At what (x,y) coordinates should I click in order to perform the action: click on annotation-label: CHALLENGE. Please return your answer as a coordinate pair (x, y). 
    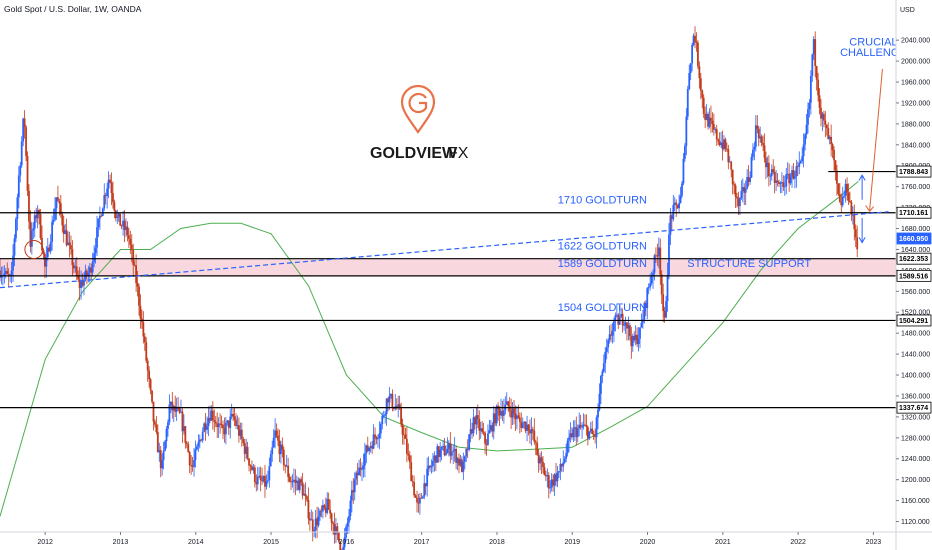
    Looking at the image, I should click on (873, 53).